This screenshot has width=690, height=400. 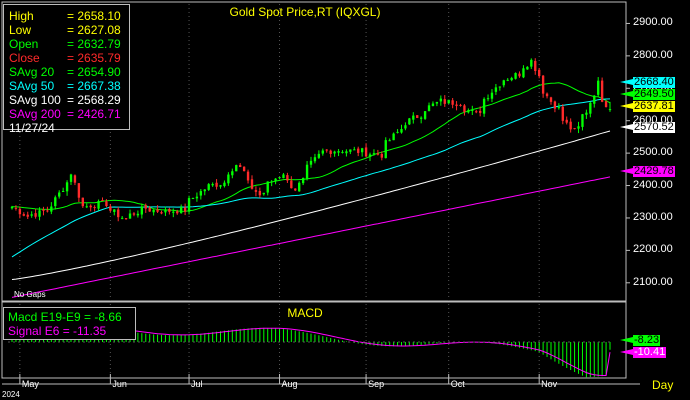 I want to click on price-tick-label: 2100.00, so click(x=653, y=281).